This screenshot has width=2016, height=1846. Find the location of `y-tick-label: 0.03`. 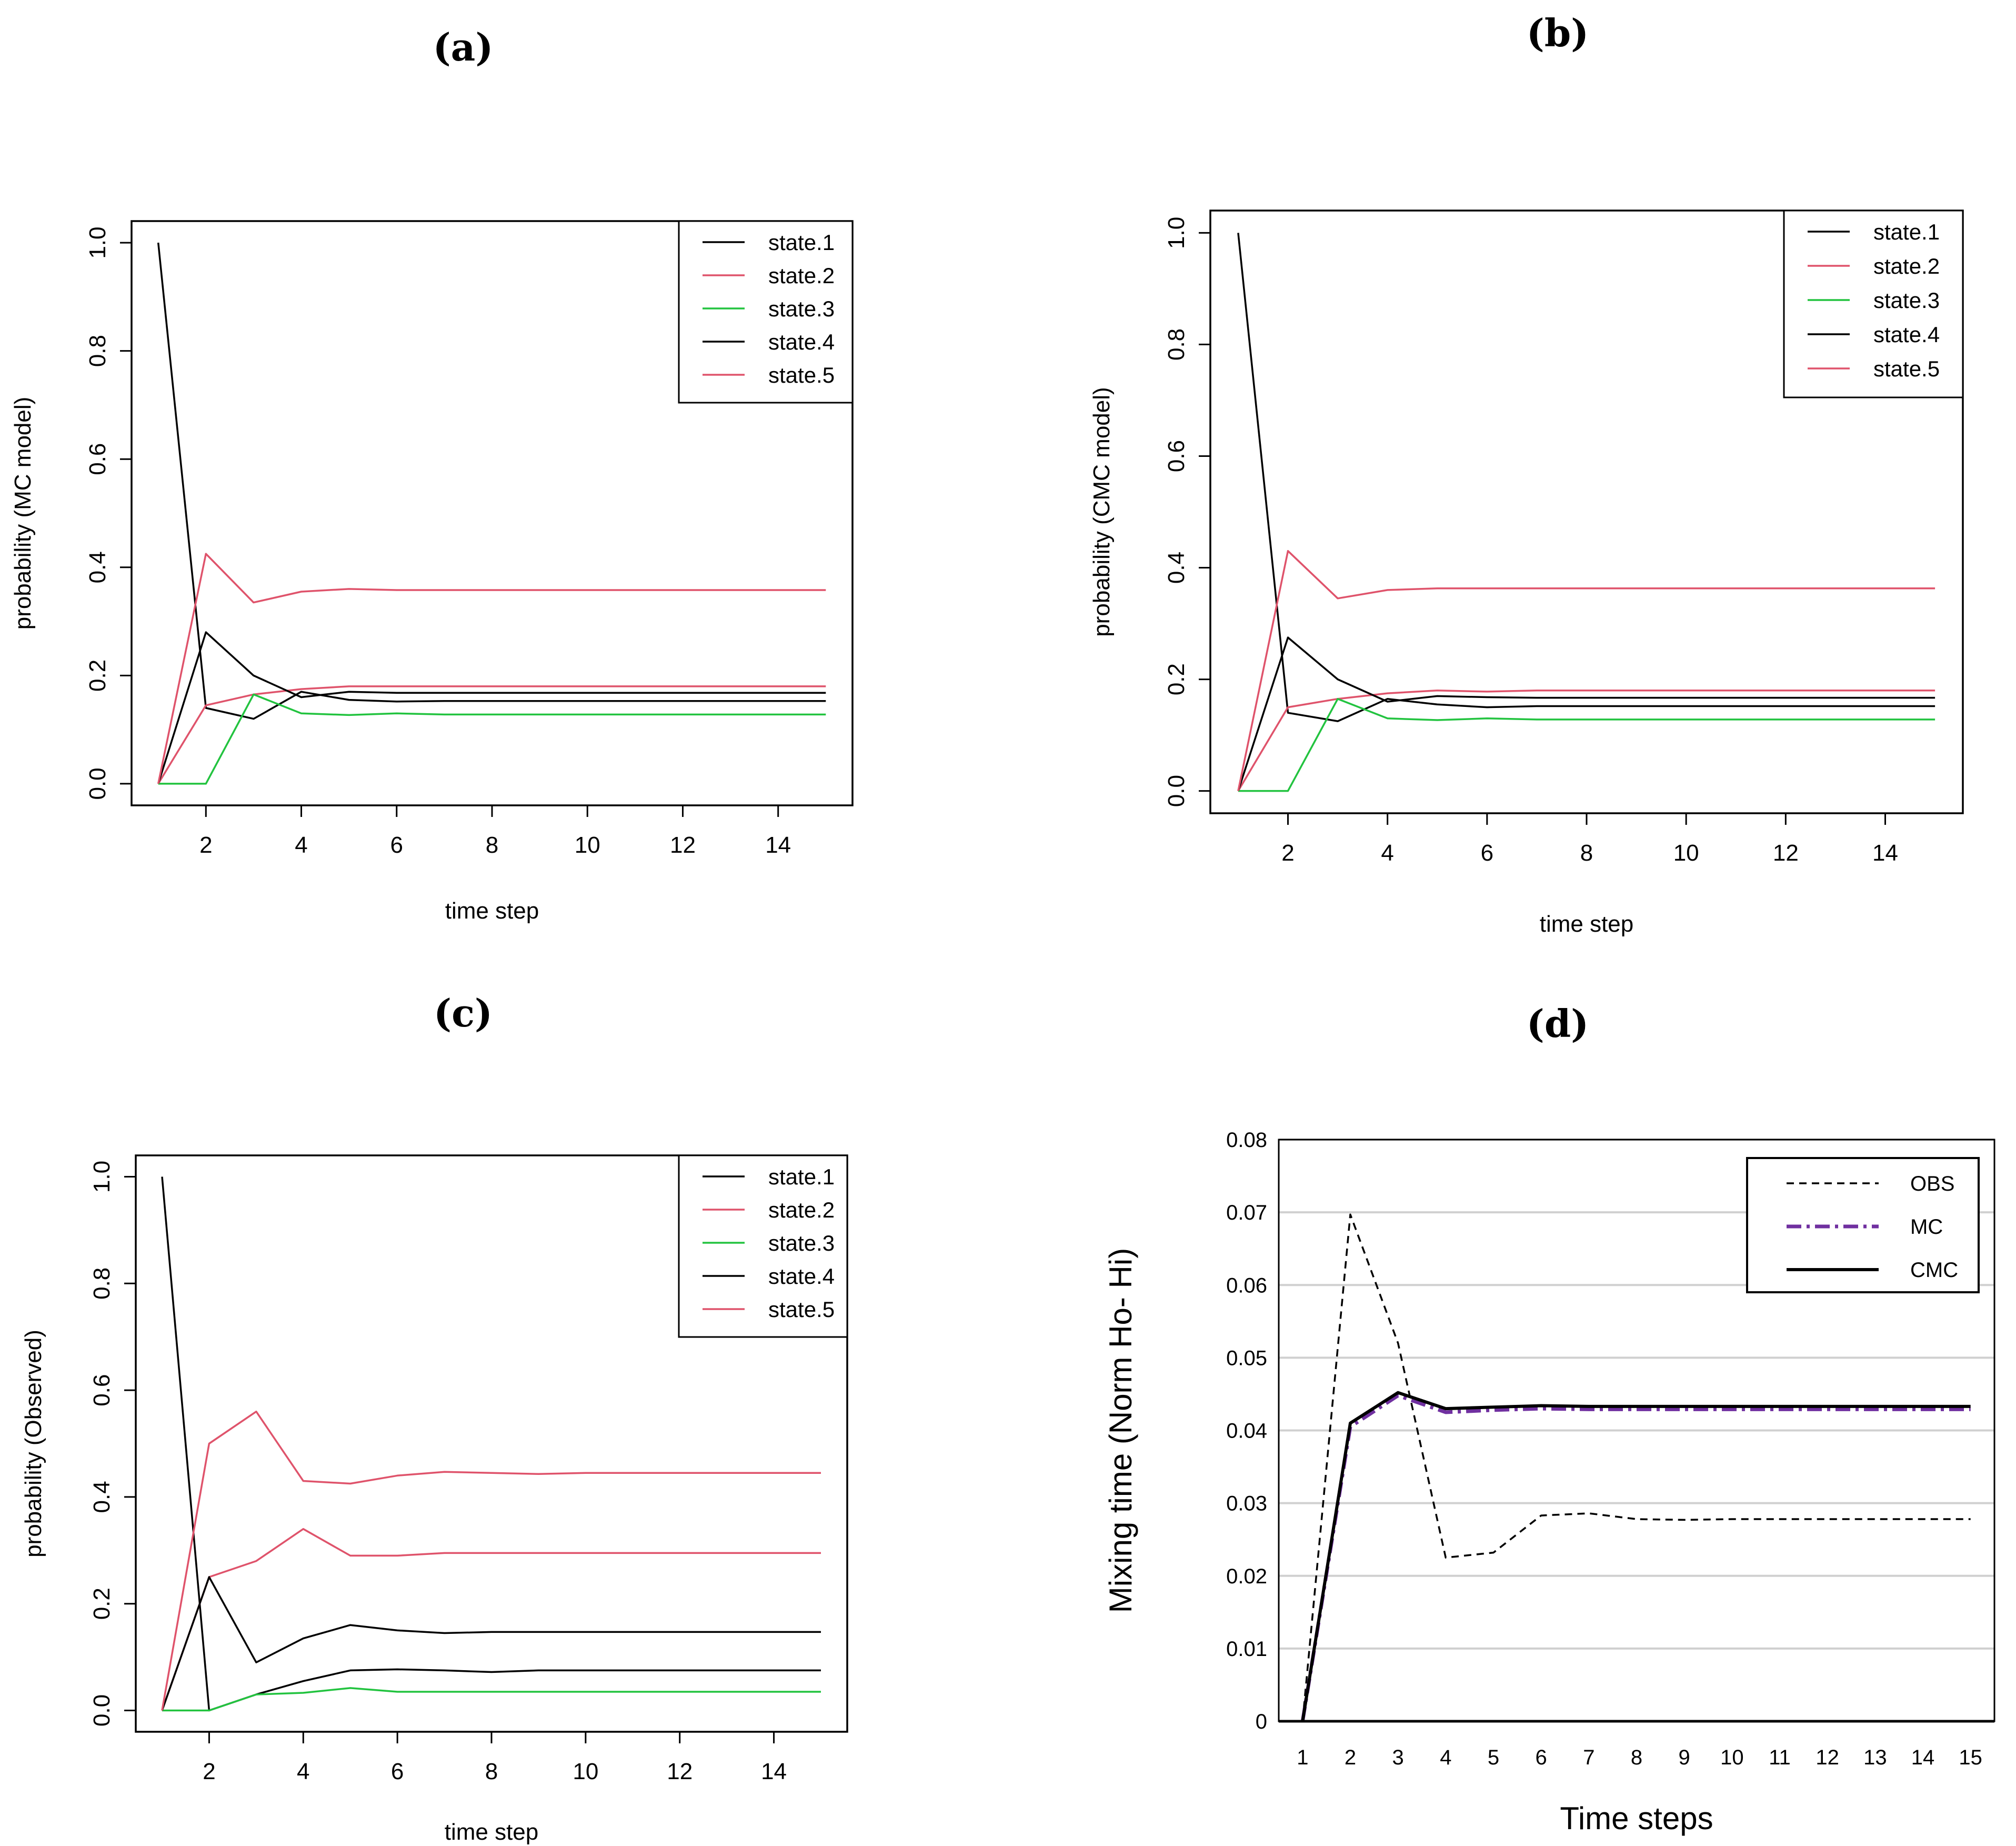

y-tick-label: 0.03 is located at coordinates (1247, 1503).